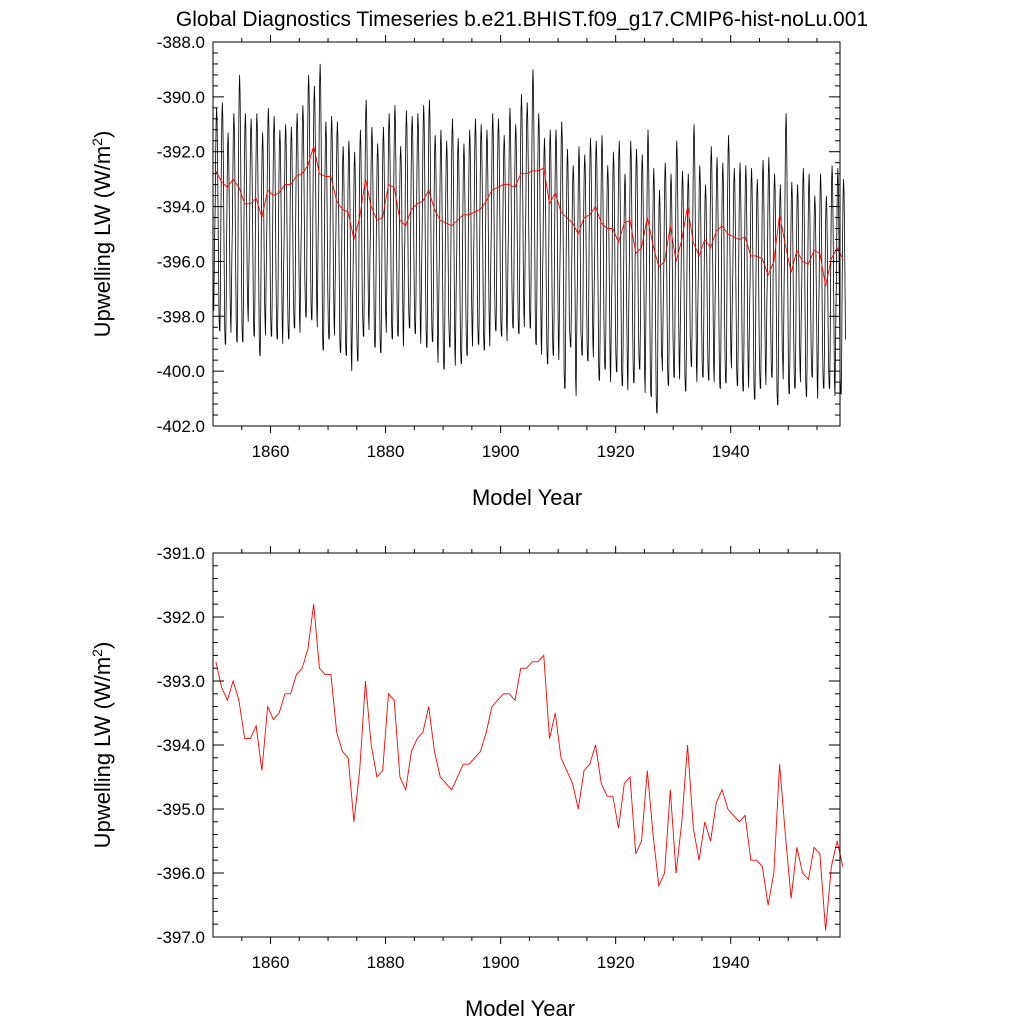 The width and height of the screenshot is (1024, 1024). What do you see at coordinates (181, 42) in the screenshot?
I see `y-tick-label: -388.0` at bounding box center [181, 42].